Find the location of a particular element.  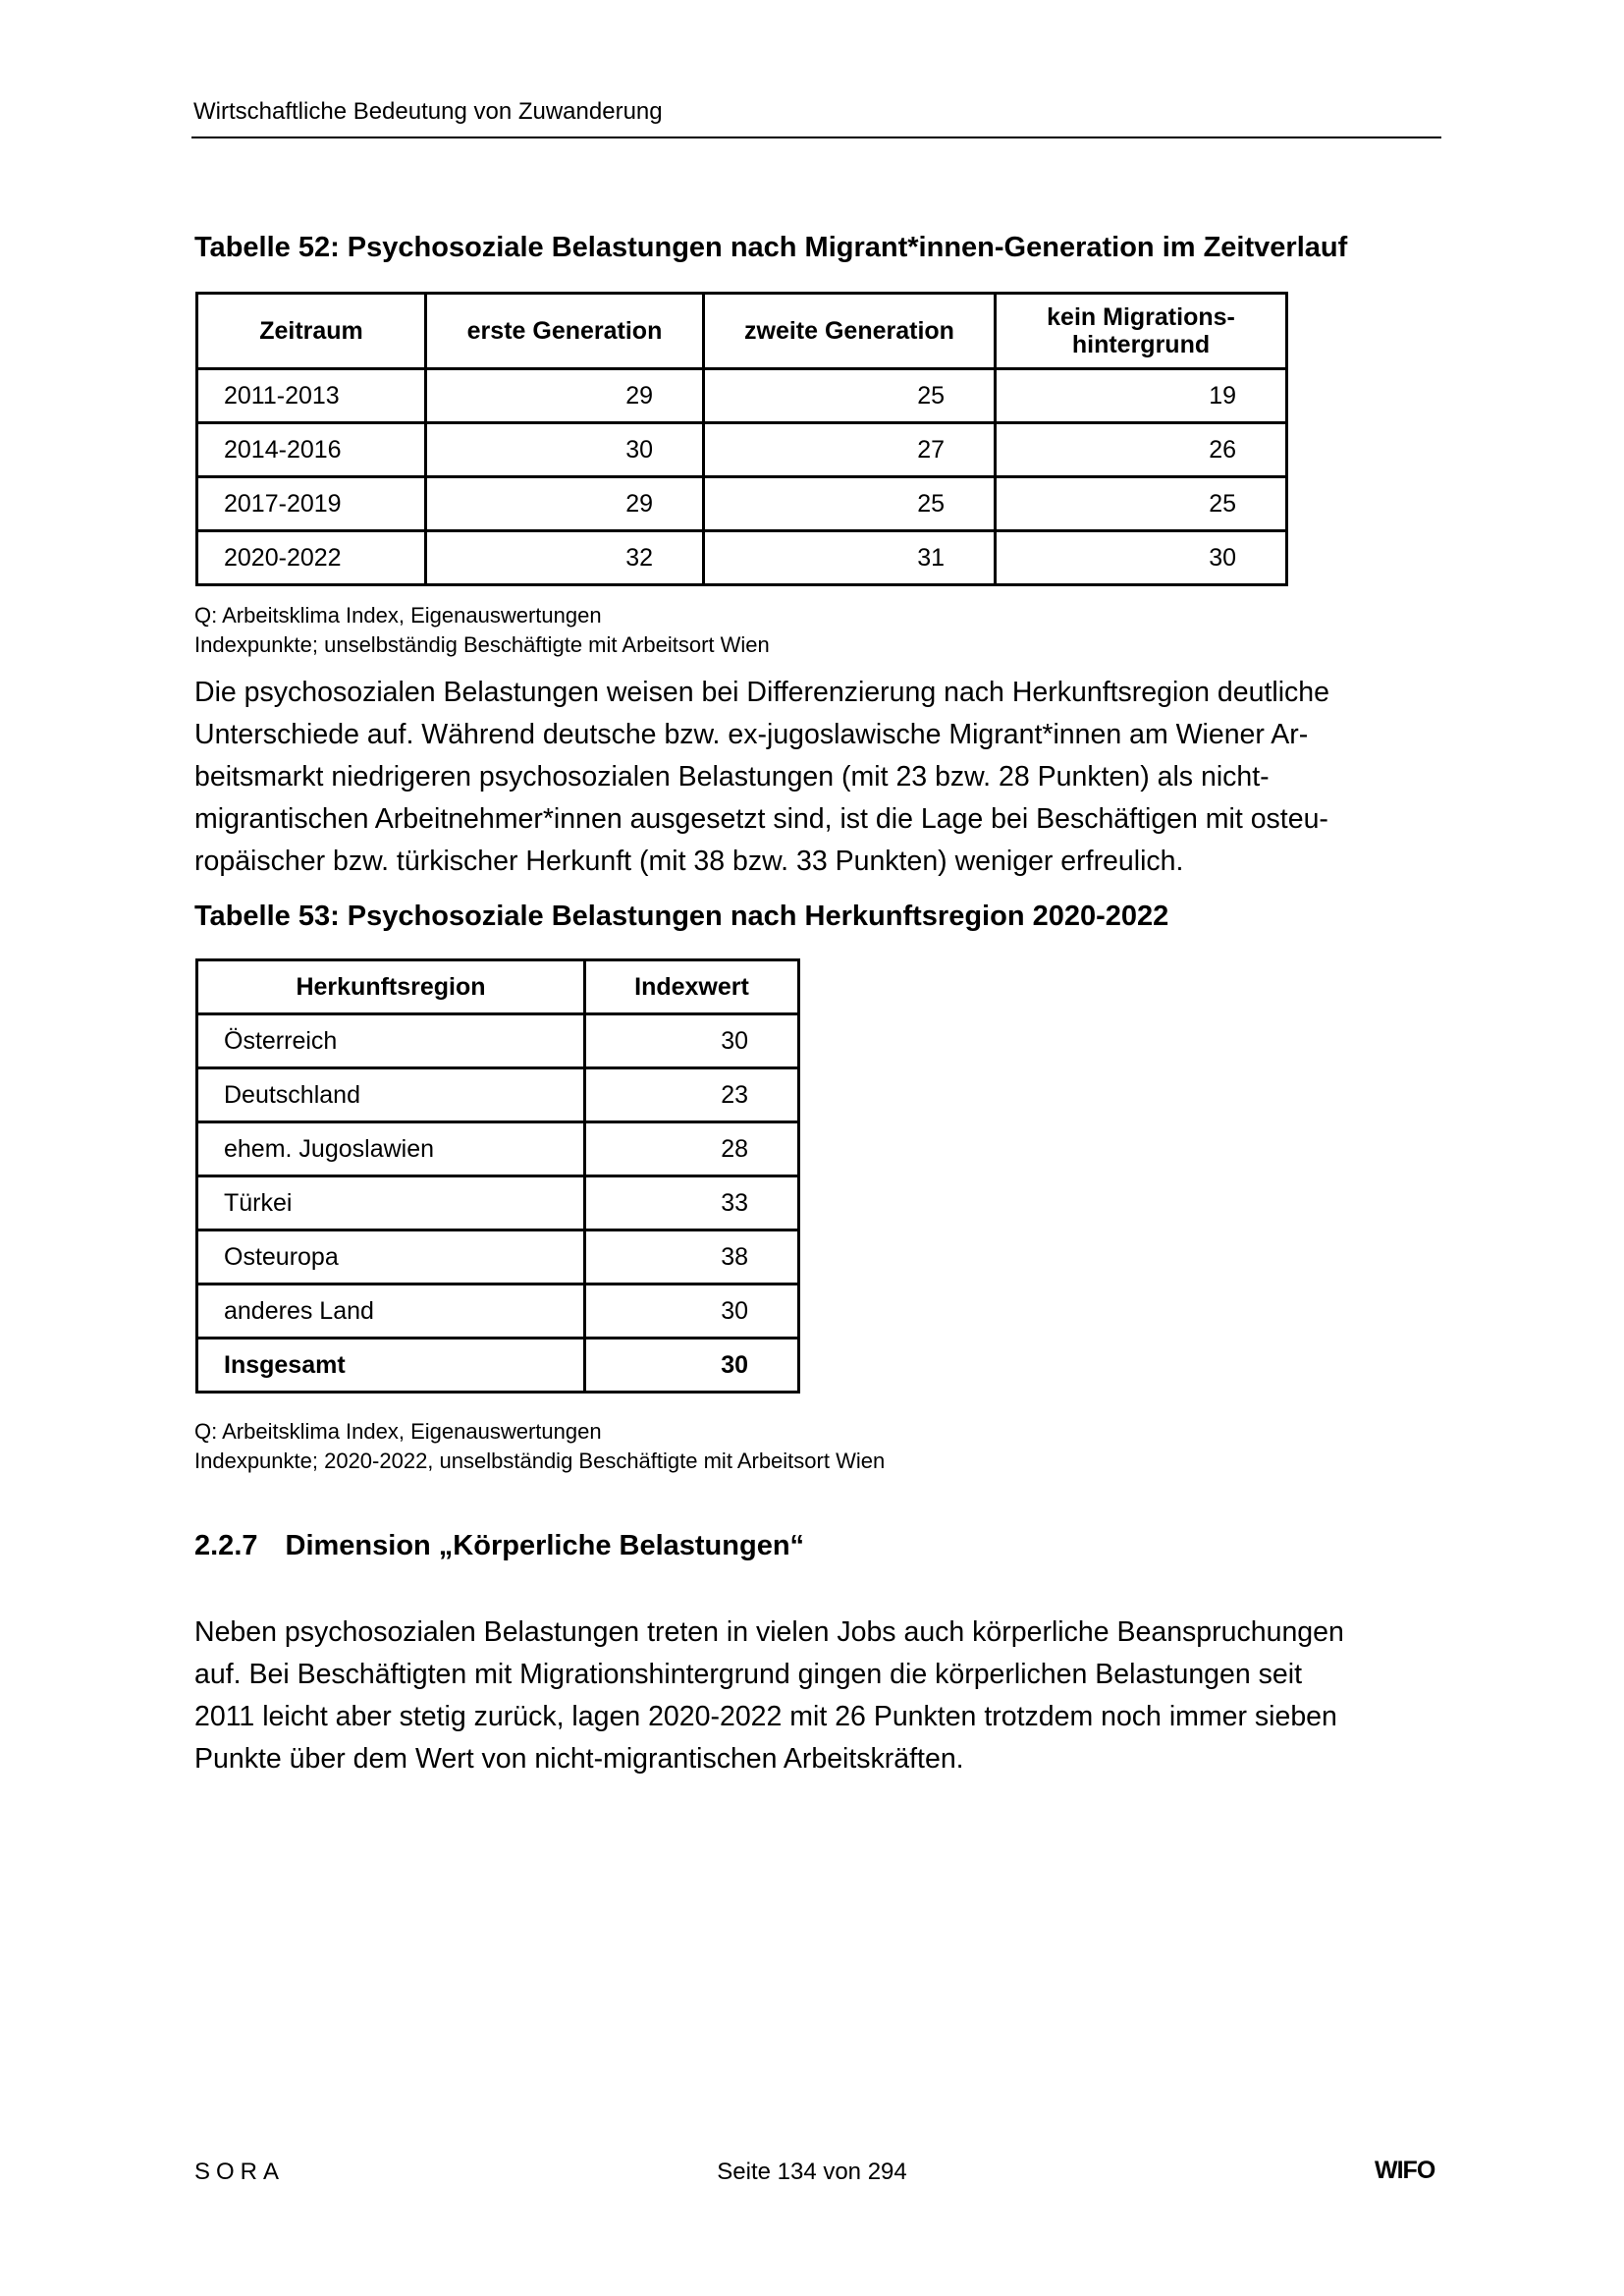

cell: 23 is located at coordinates (691, 1094).